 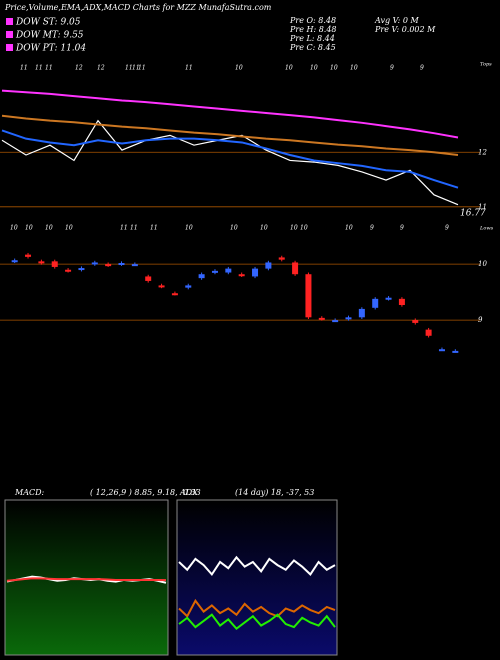 What do you see at coordinates (188, 492) in the screenshot?
I see `panel-title: ADX` at bounding box center [188, 492].